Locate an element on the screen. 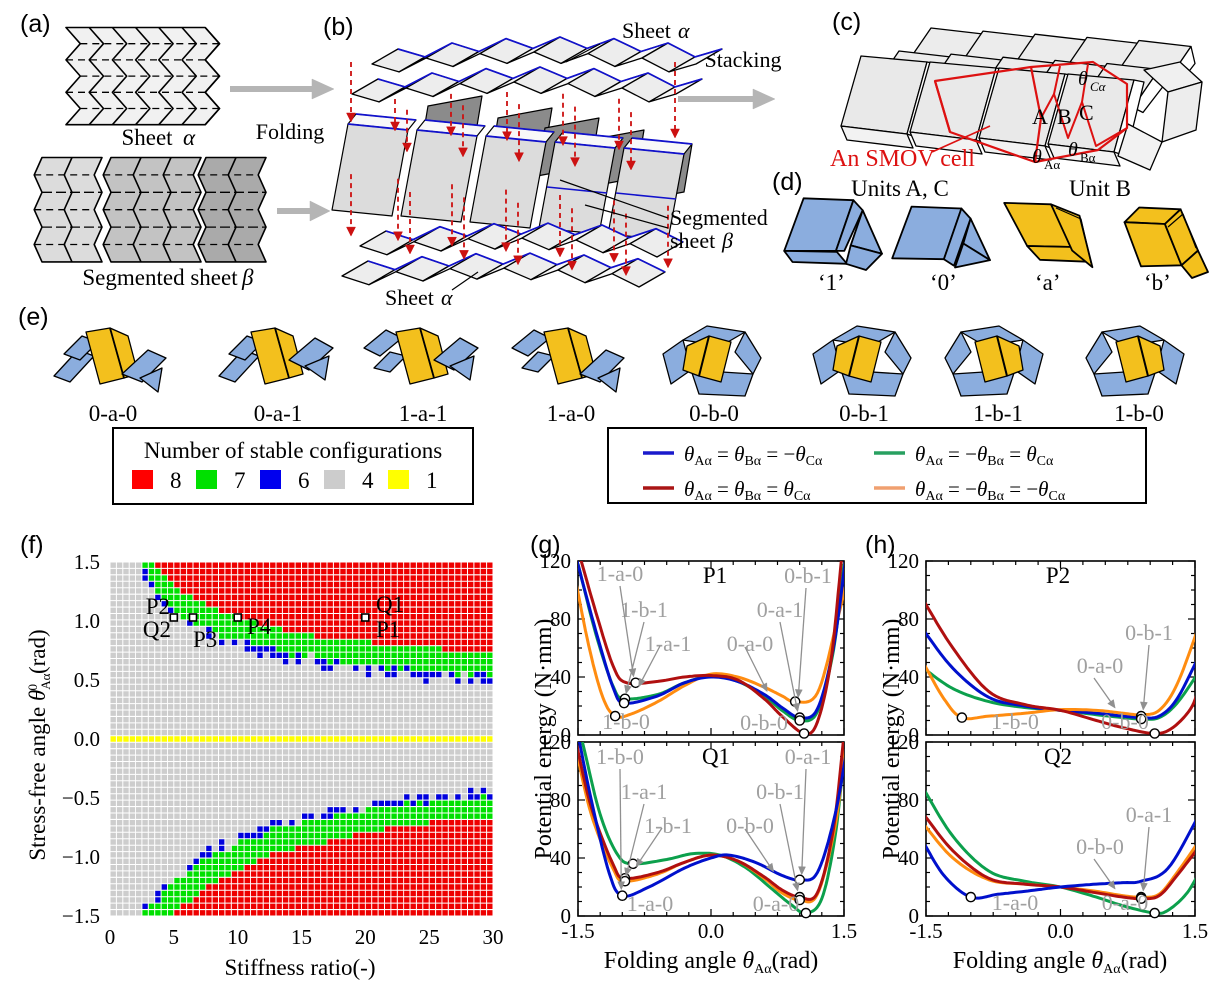 The width and height of the screenshot is (1219, 1005). svg-text: θAα = −θBα = −θCα is located at coordinates (990, 490).